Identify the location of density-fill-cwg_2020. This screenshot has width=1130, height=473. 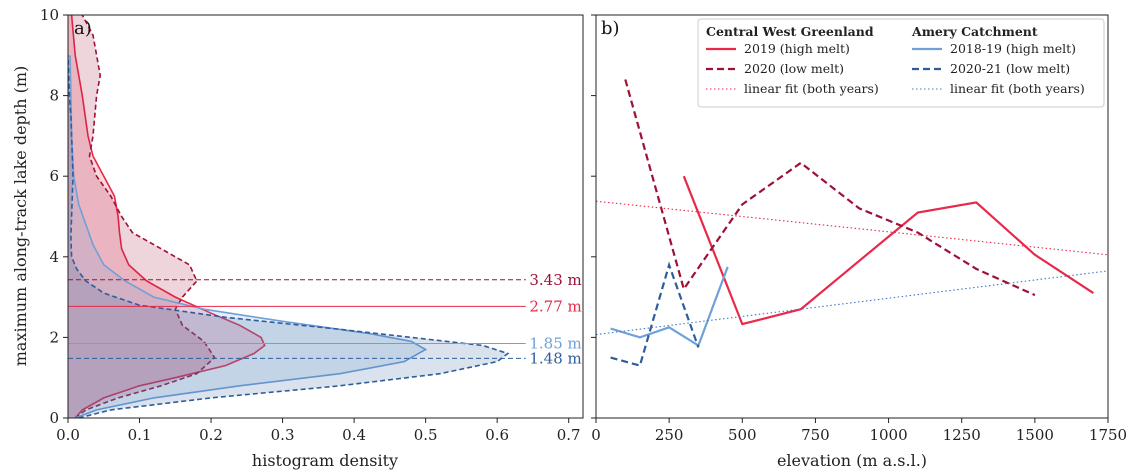
(141, 216).